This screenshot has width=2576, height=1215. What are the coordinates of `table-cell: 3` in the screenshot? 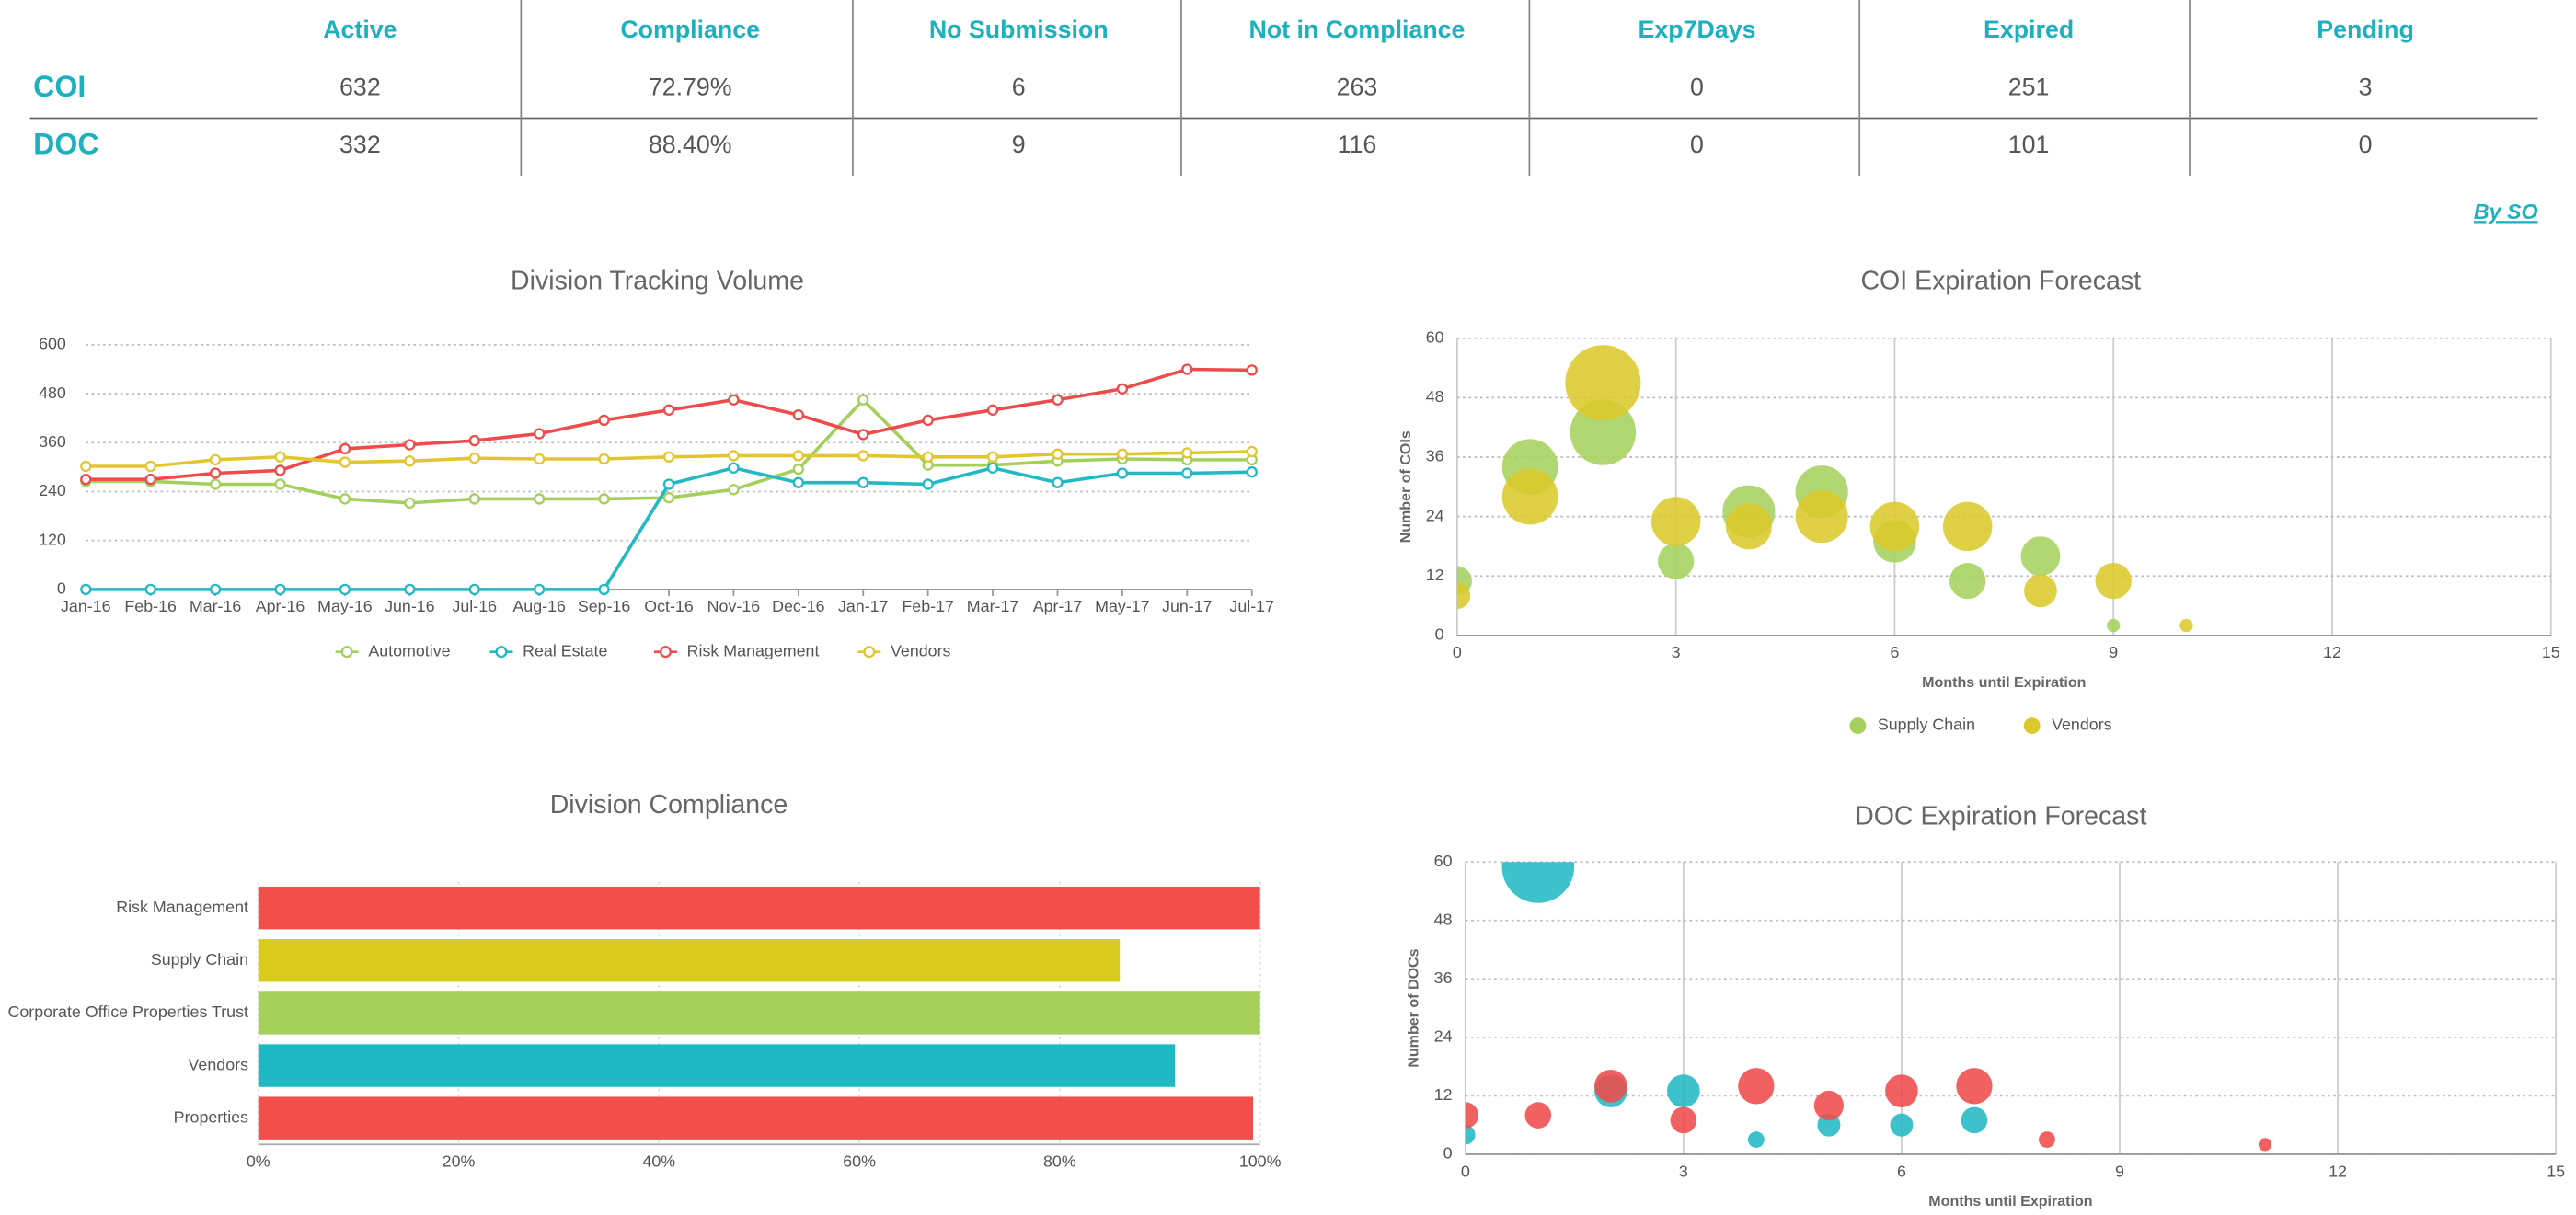 It's located at (2366, 86).